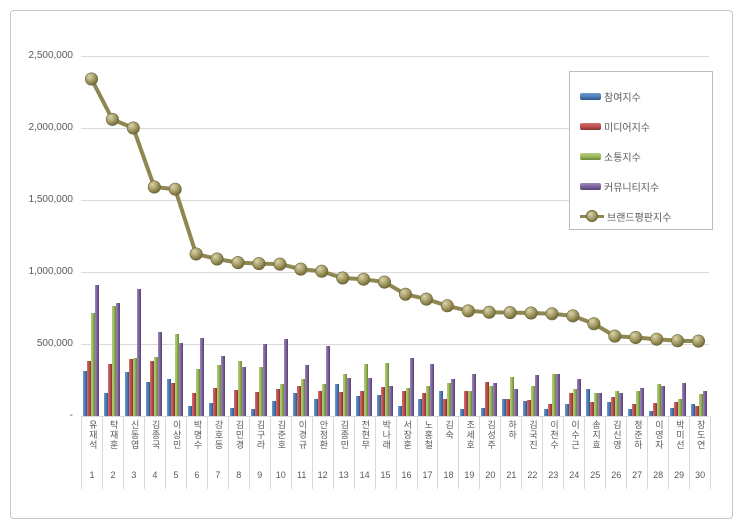 Image resolution: width=743 pixels, height=529 pixels. What do you see at coordinates (680, 452) in the screenshot?
I see `category-cell: 박미선 29` at bounding box center [680, 452].